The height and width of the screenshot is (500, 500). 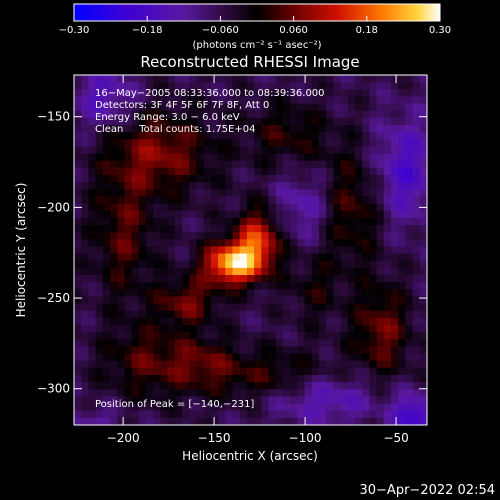 What do you see at coordinates (395, 438) in the screenshot?
I see `x-tick-label: −50` at bounding box center [395, 438].